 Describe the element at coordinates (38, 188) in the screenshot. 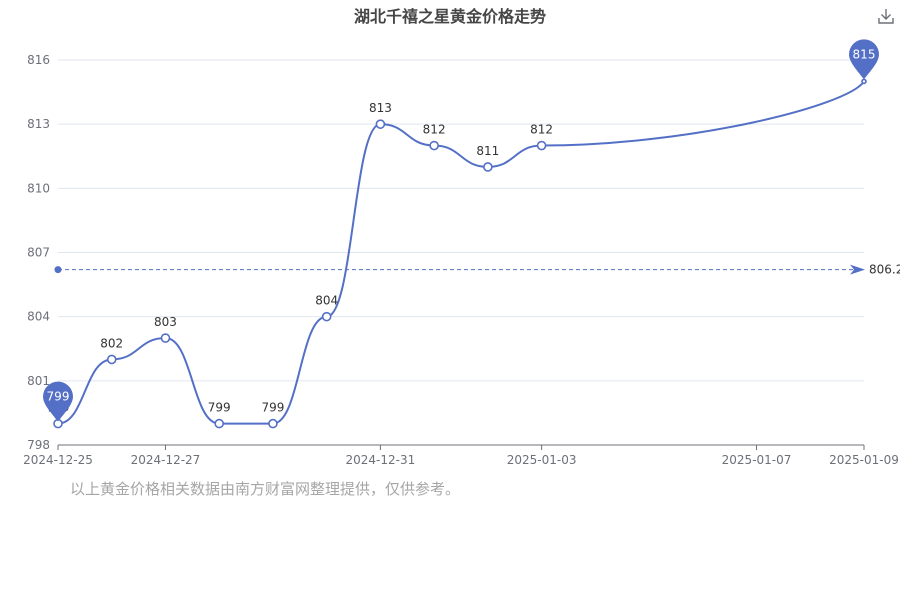

I see `y-tick-label: 810` at that location.